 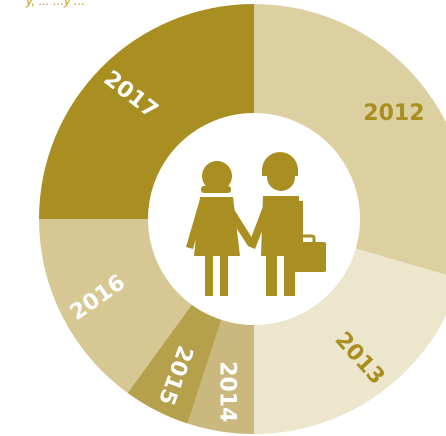 I want to click on slice-label-2012: 2012, so click(x=393, y=113).